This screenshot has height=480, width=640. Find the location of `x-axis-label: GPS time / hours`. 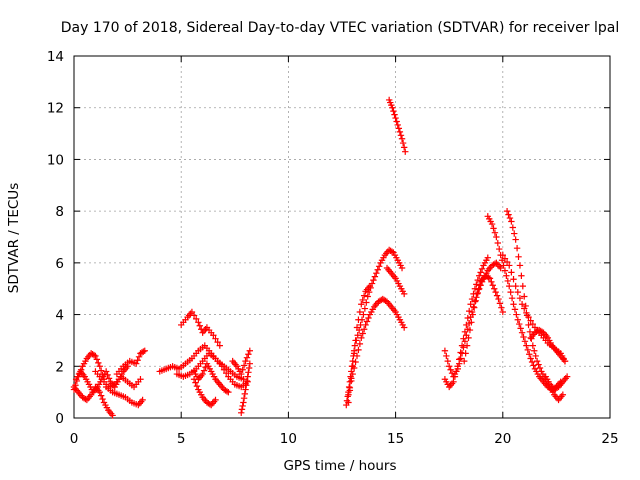

x-axis-label: GPS time / hours is located at coordinates (339, 466).